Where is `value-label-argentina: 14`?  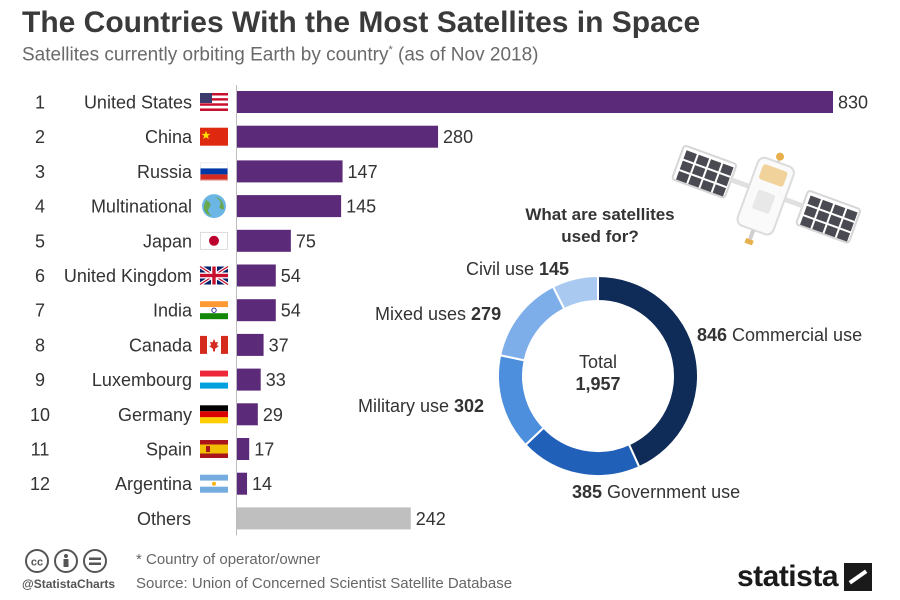 value-label-argentina: 14 is located at coordinates (262, 484).